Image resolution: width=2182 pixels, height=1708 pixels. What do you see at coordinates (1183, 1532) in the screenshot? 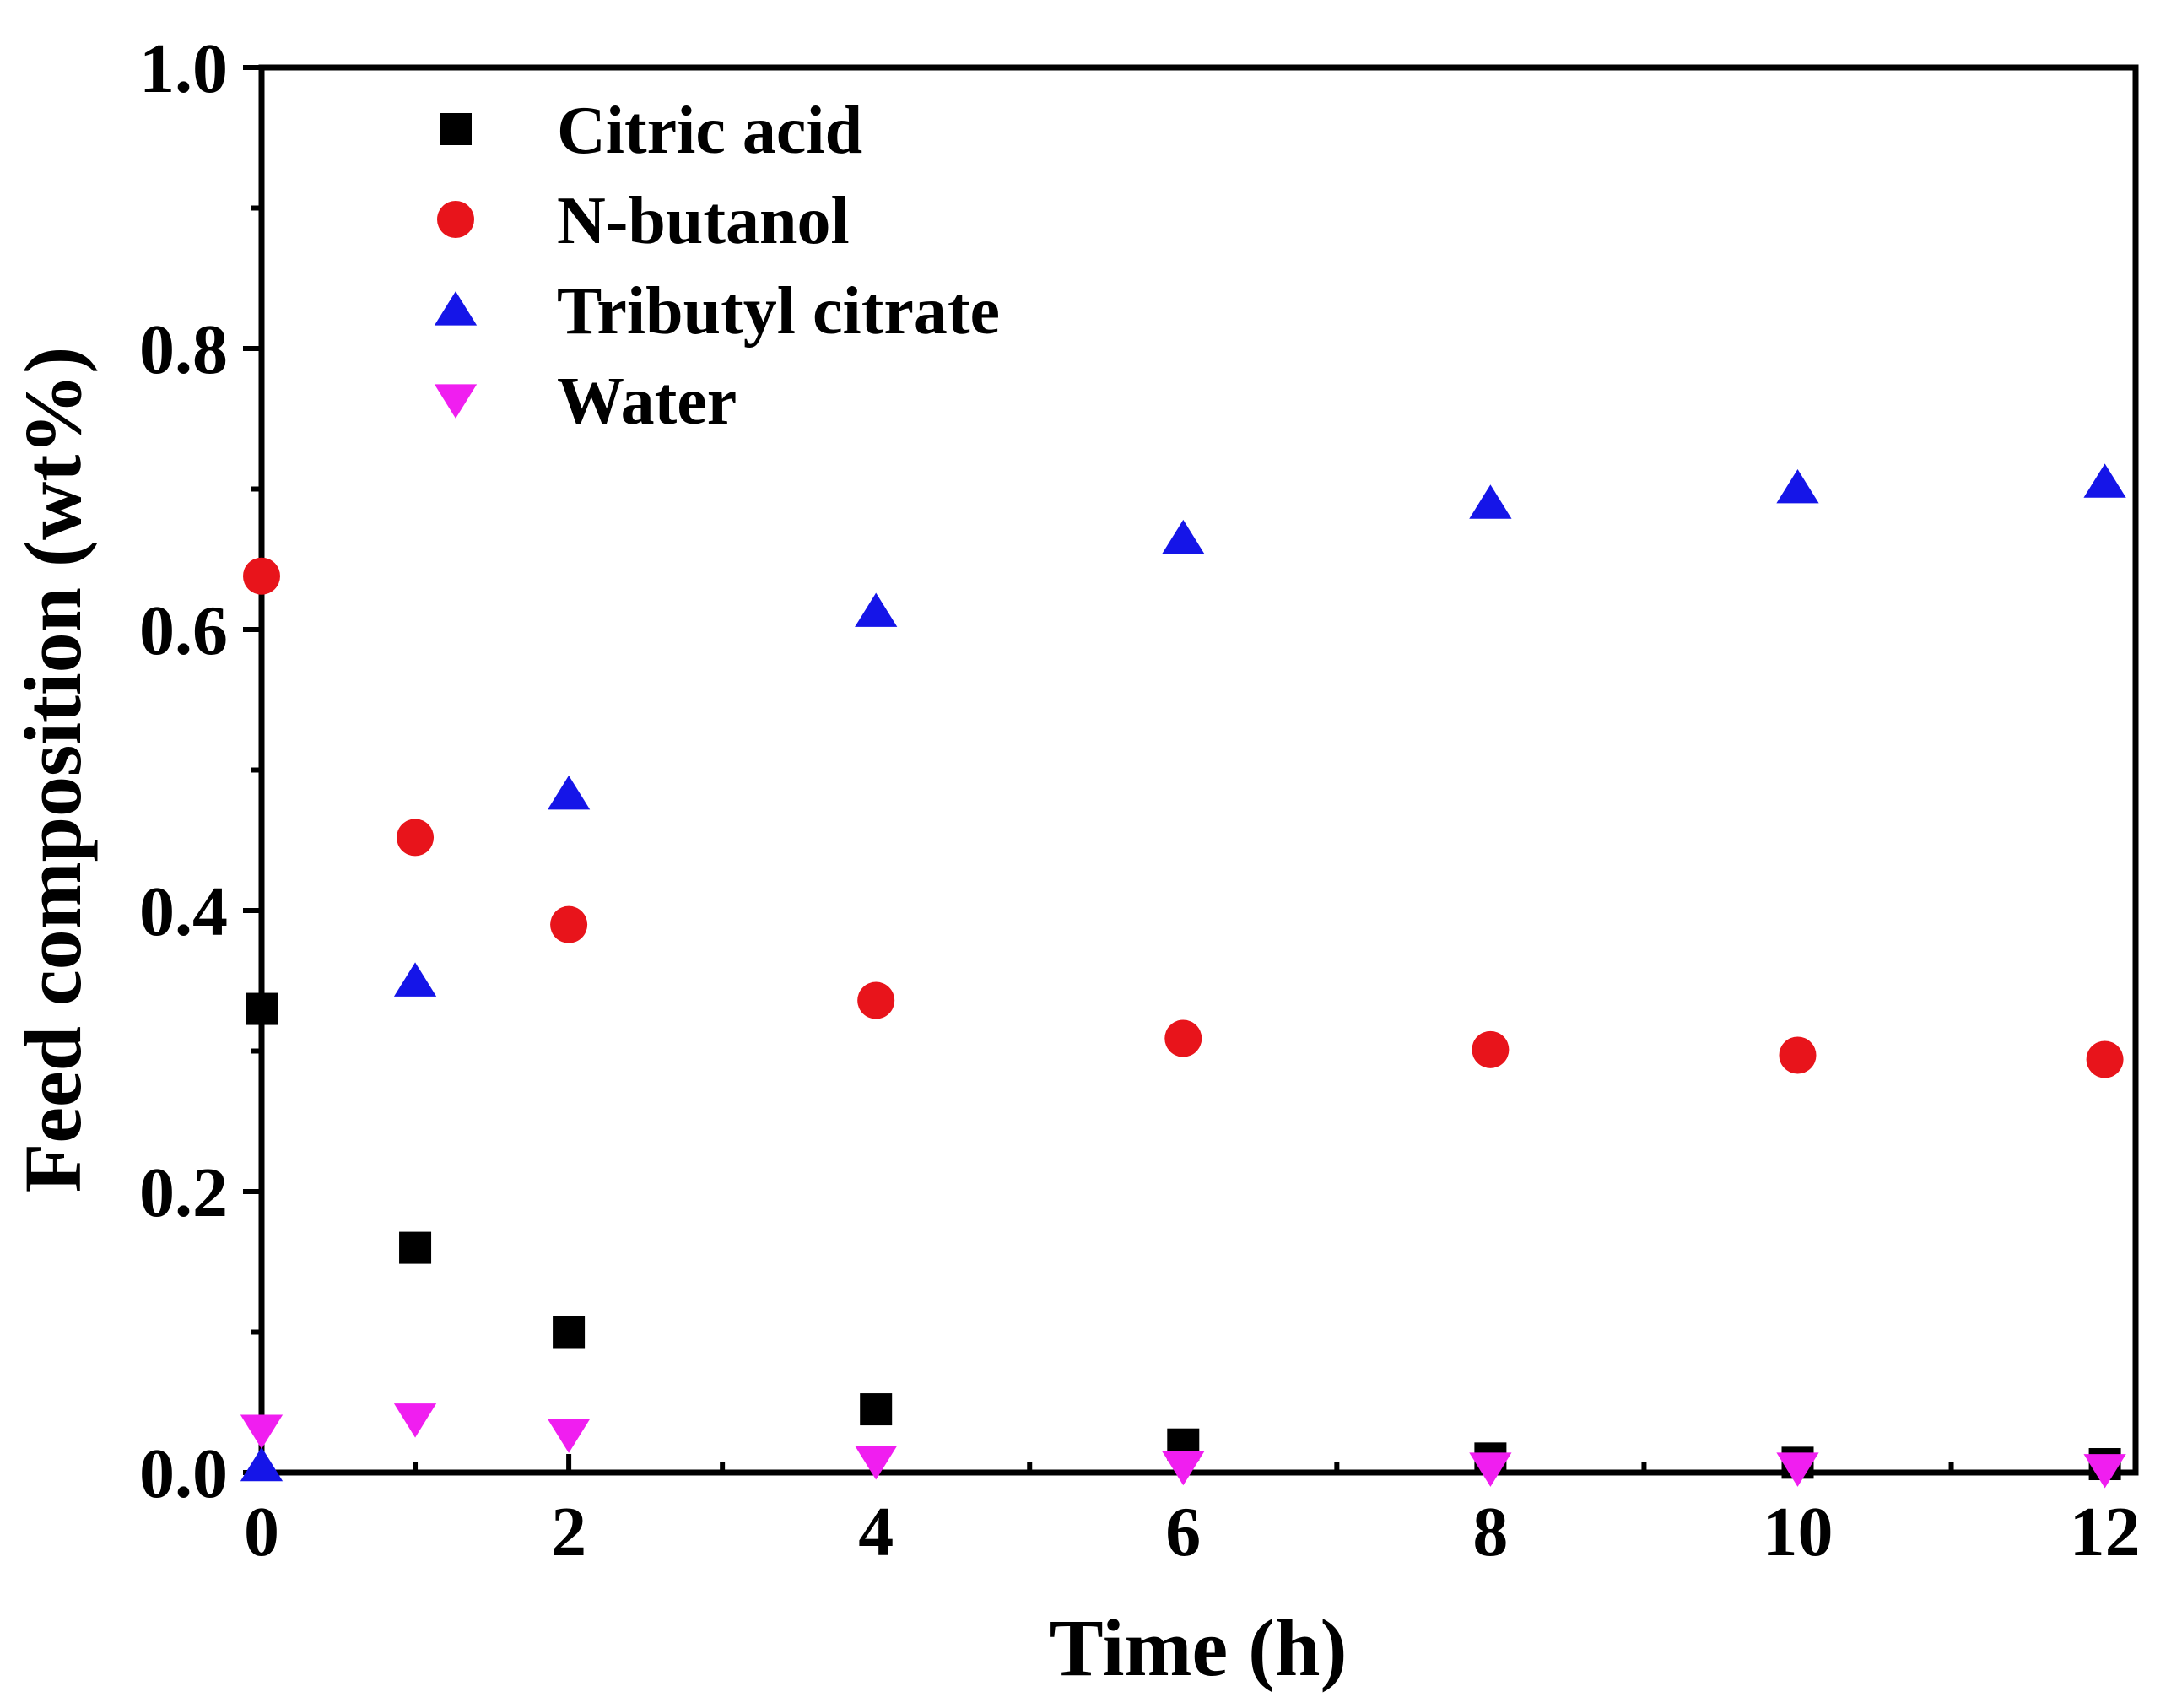
I see `x-tick-label: 6` at bounding box center [1183, 1532].